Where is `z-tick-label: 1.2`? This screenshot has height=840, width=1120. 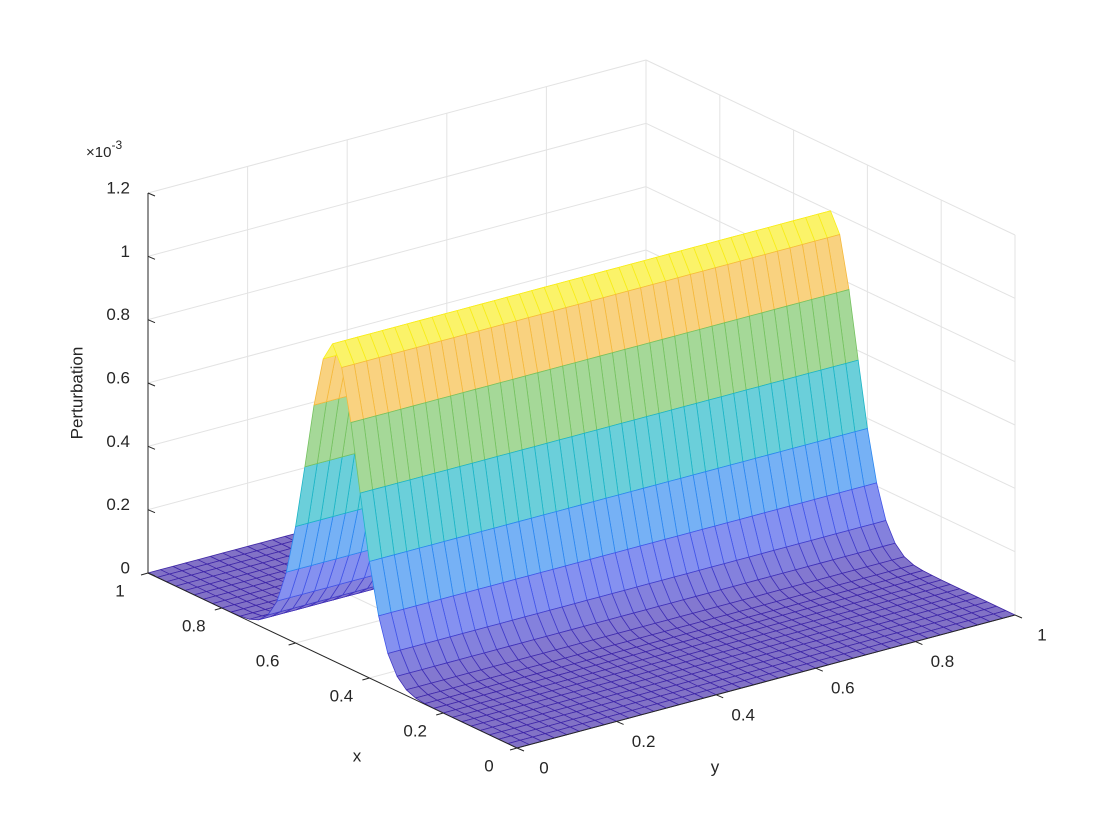 z-tick-label: 1.2 is located at coordinates (118, 187).